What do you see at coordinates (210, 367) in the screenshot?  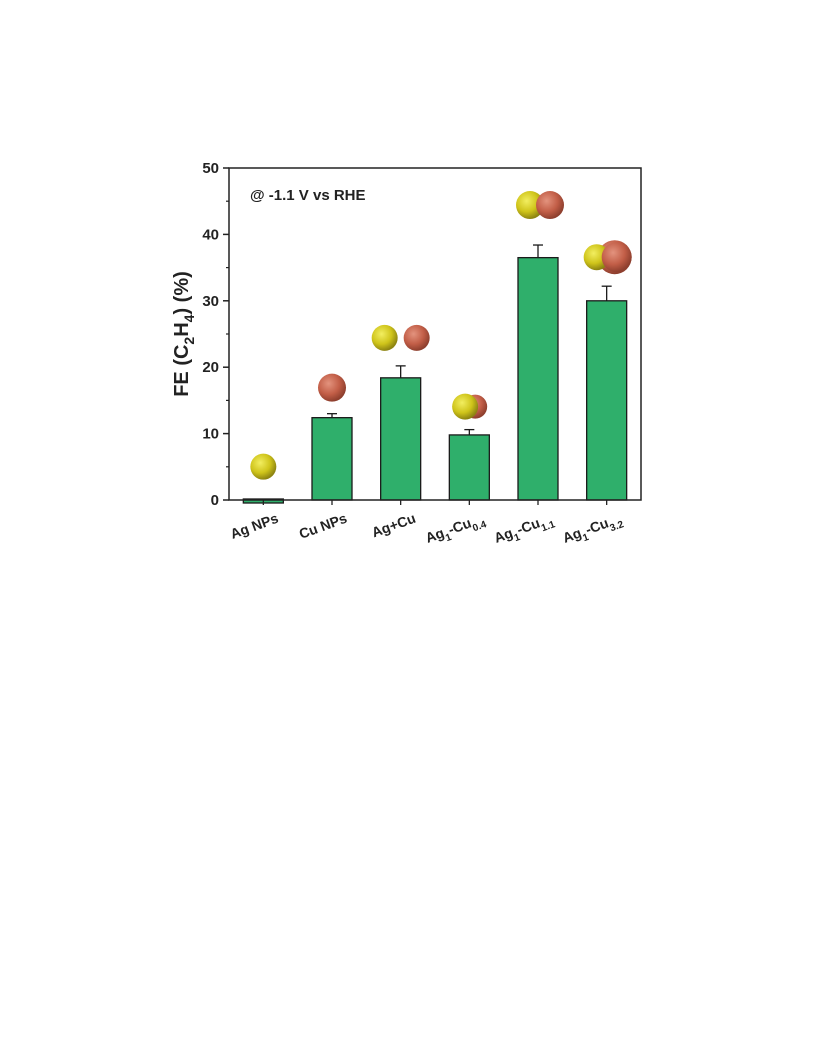 I see `y-tick-label: 20` at bounding box center [210, 367].